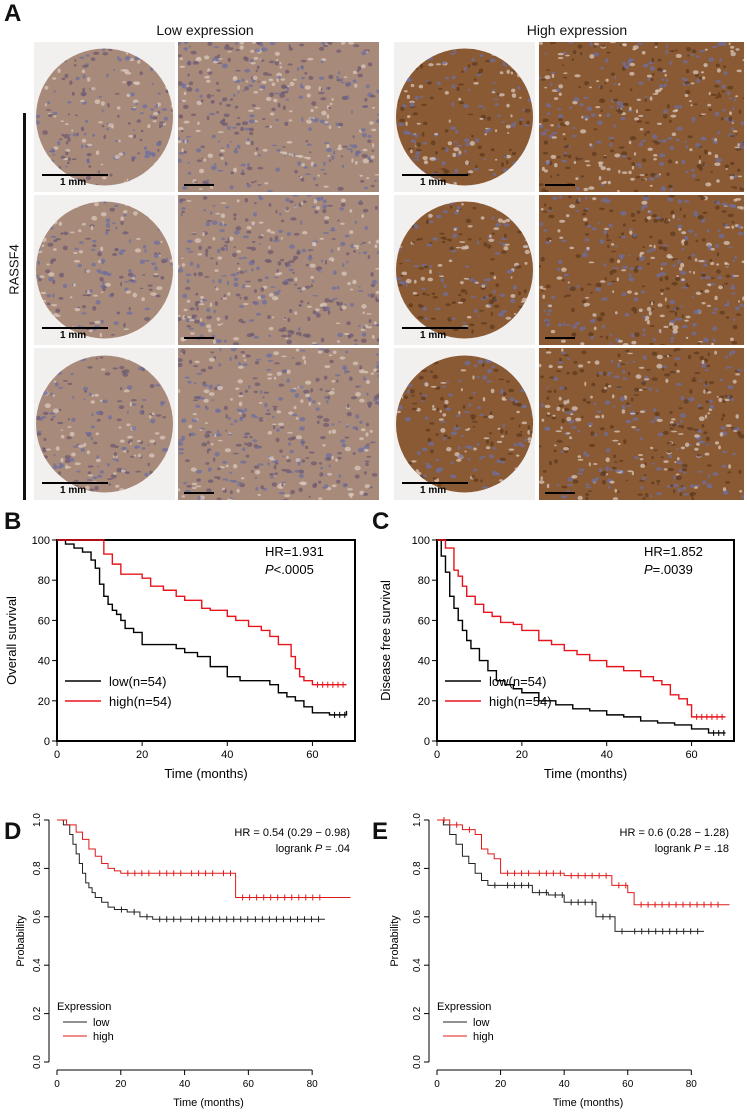 This screenshot has height=1116, width=747. What do you see at coordinates (278, 270) in the screenshot?
I see `histology-low-zoom-r2` at bounding box center [278, 270].